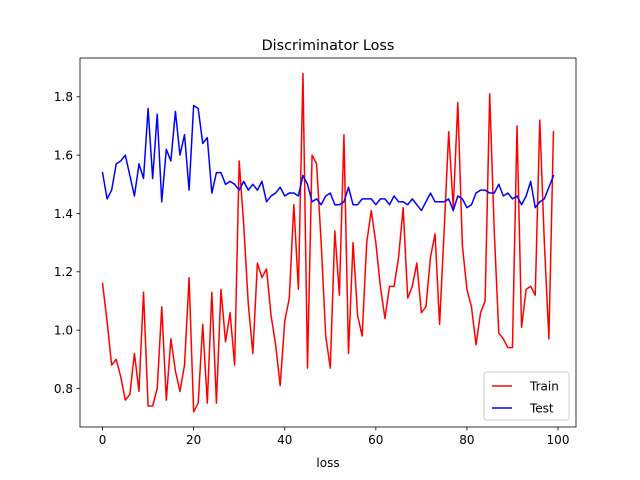 The width and height of the screenshot is (640, 480). Describe the element at coordinates (466, 440) in the screenshot. I see `x-tick-label: 80` at that location.